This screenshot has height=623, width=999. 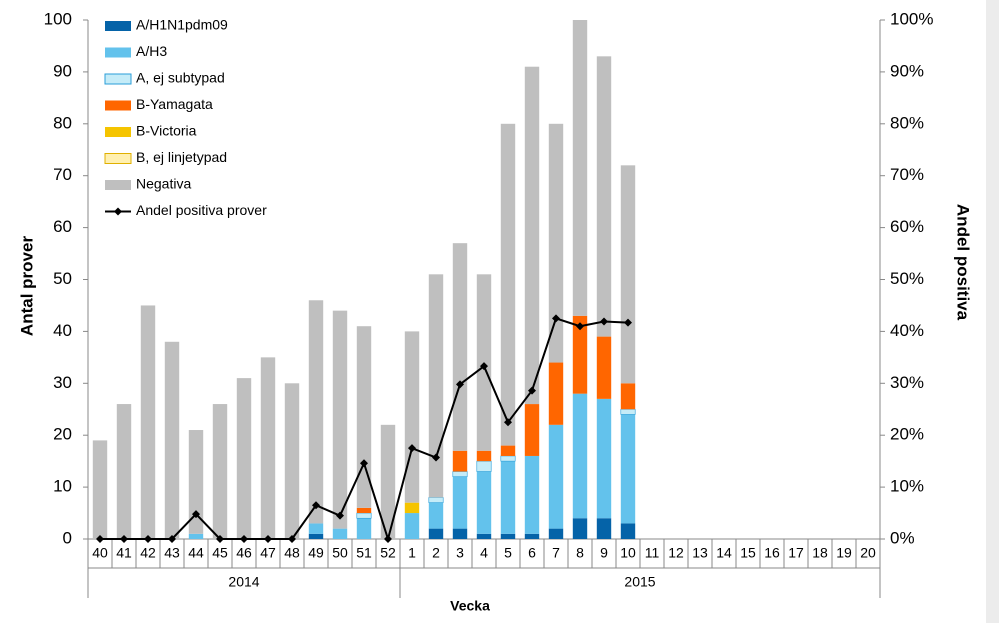 What do you see at coordinates (532, 553) in the screenshot?
I see `x-tick-label: 6` at bounding box center [532, 553].